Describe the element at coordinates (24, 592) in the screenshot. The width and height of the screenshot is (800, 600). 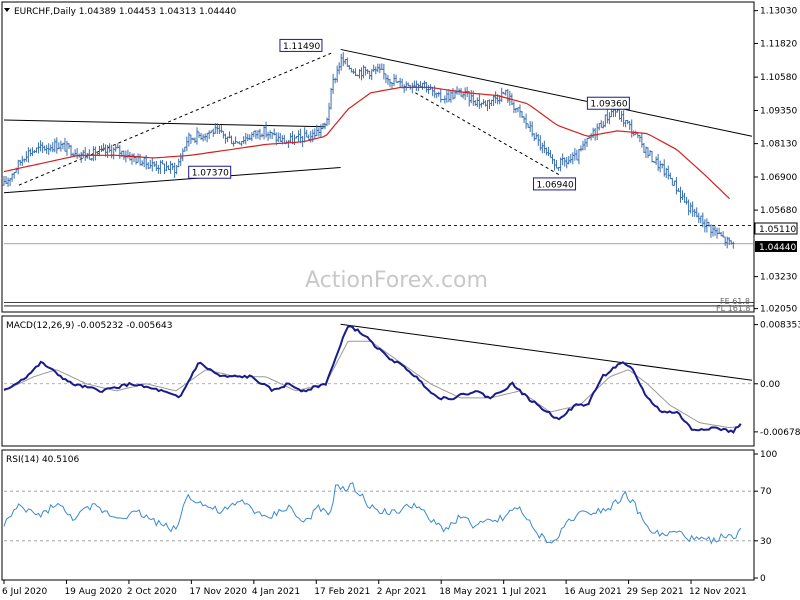
I see `x-tick-label: 6 Jul 2020` at that location.